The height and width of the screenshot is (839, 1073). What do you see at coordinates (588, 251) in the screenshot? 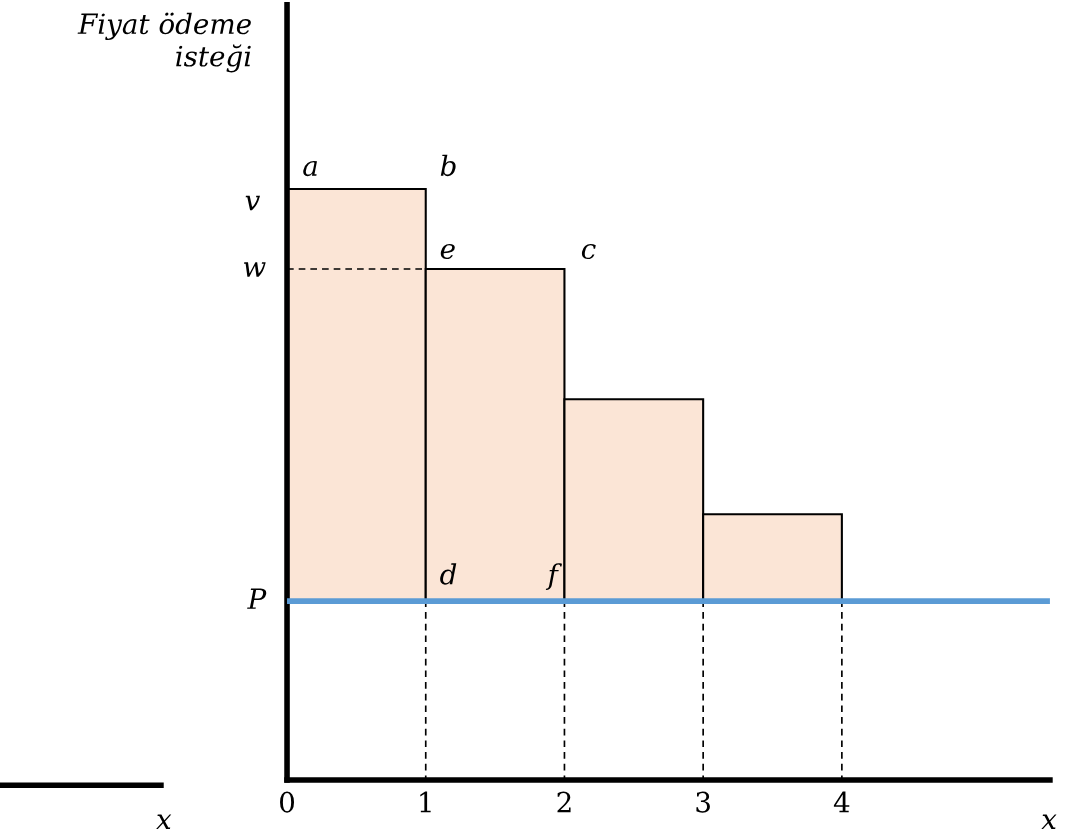
I see `annotation: c` at bounding box center [588, 251].